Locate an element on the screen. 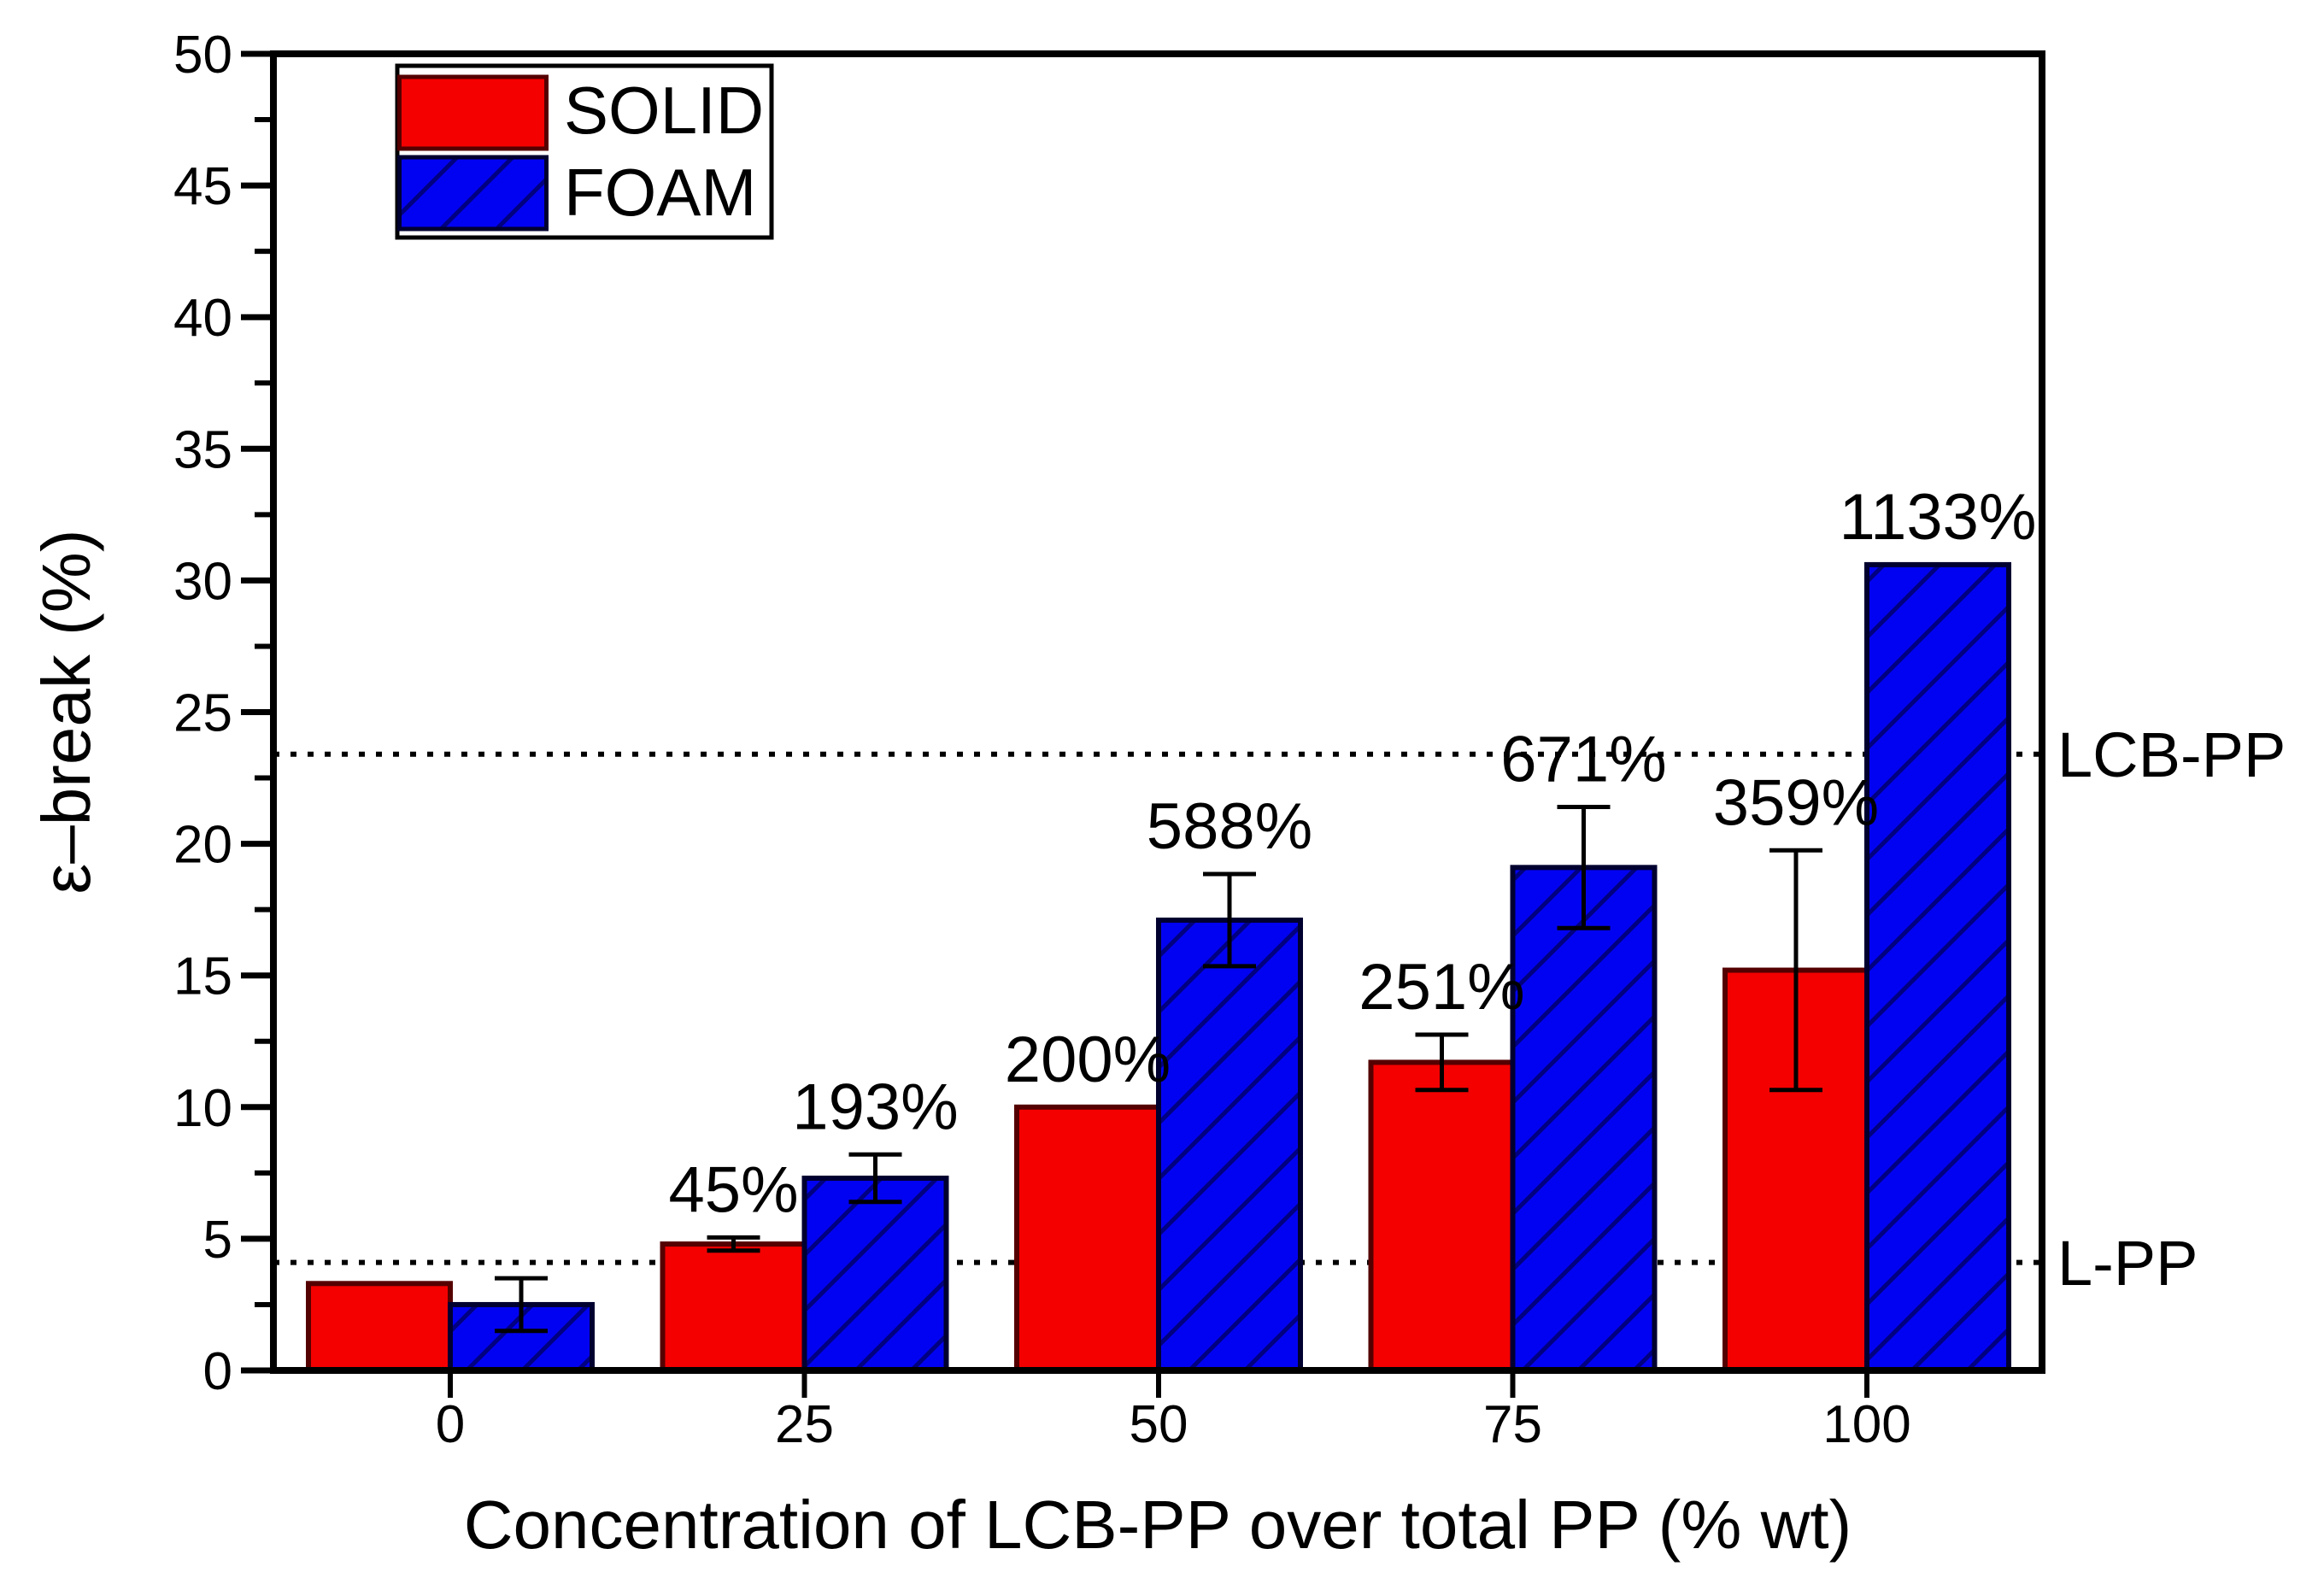 This screenshot has height=1590, width=2324. y-tick-label-40: 40 is located at coordinates (202, 318).